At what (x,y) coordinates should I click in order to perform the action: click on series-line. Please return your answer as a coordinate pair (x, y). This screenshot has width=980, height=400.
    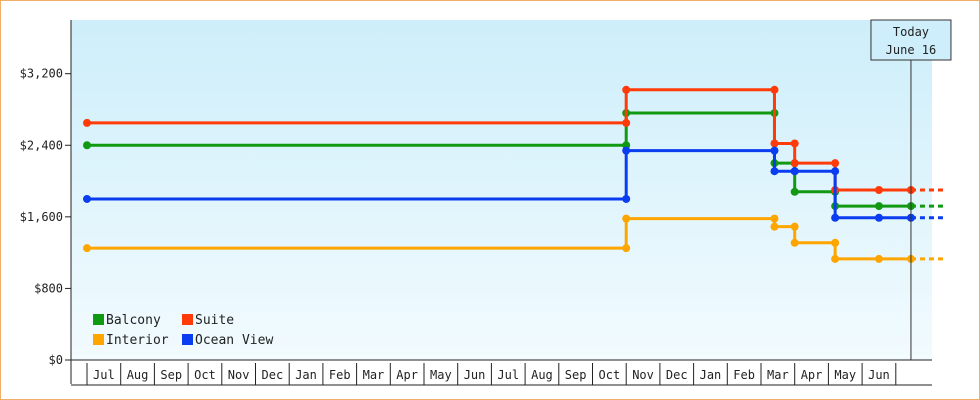
    Looking at the image, I should click on (499, 184).